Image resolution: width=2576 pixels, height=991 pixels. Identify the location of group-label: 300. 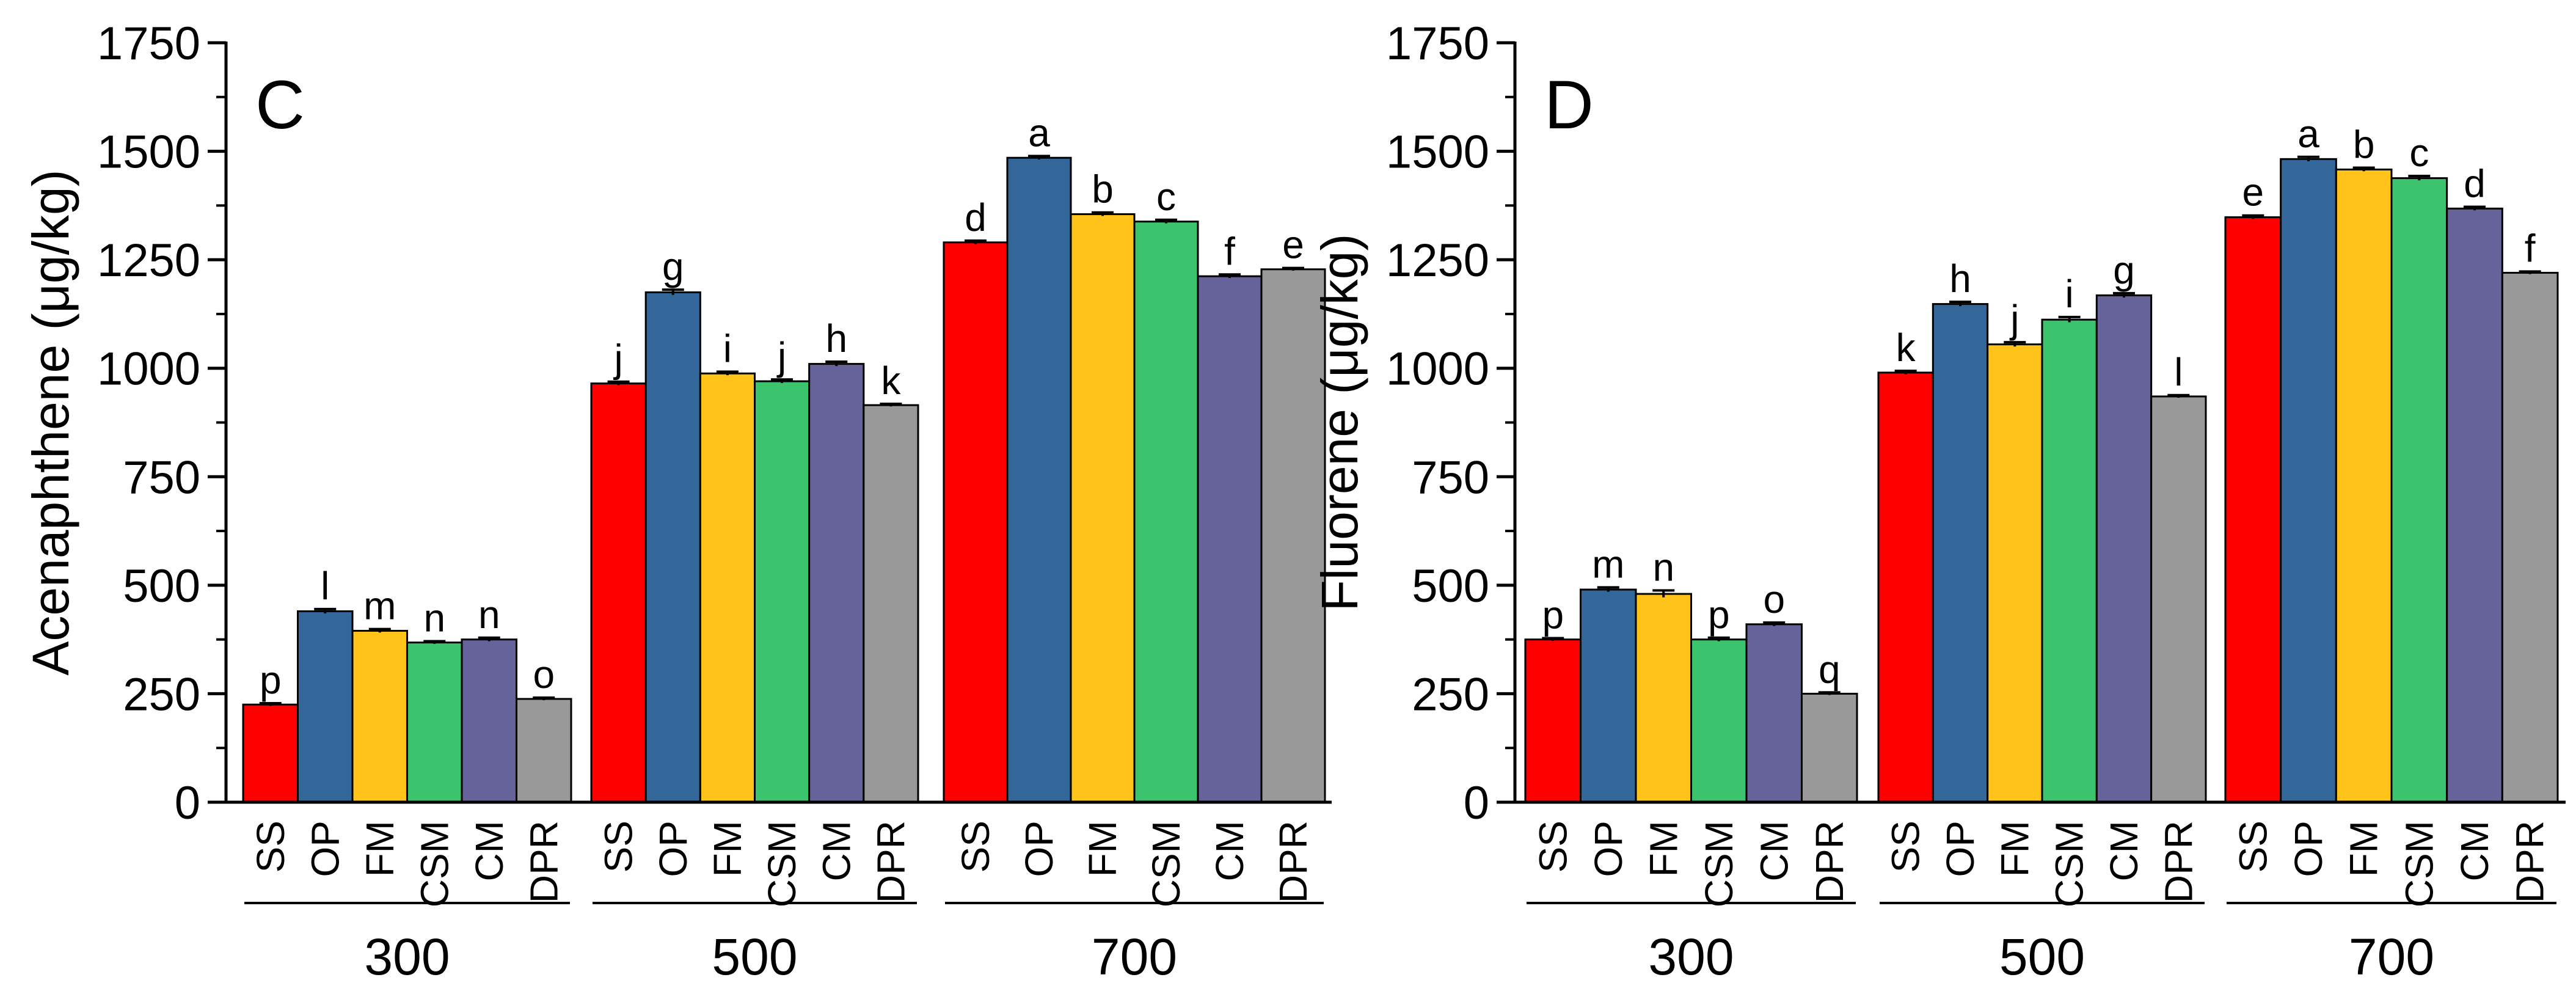
(1691, 957).